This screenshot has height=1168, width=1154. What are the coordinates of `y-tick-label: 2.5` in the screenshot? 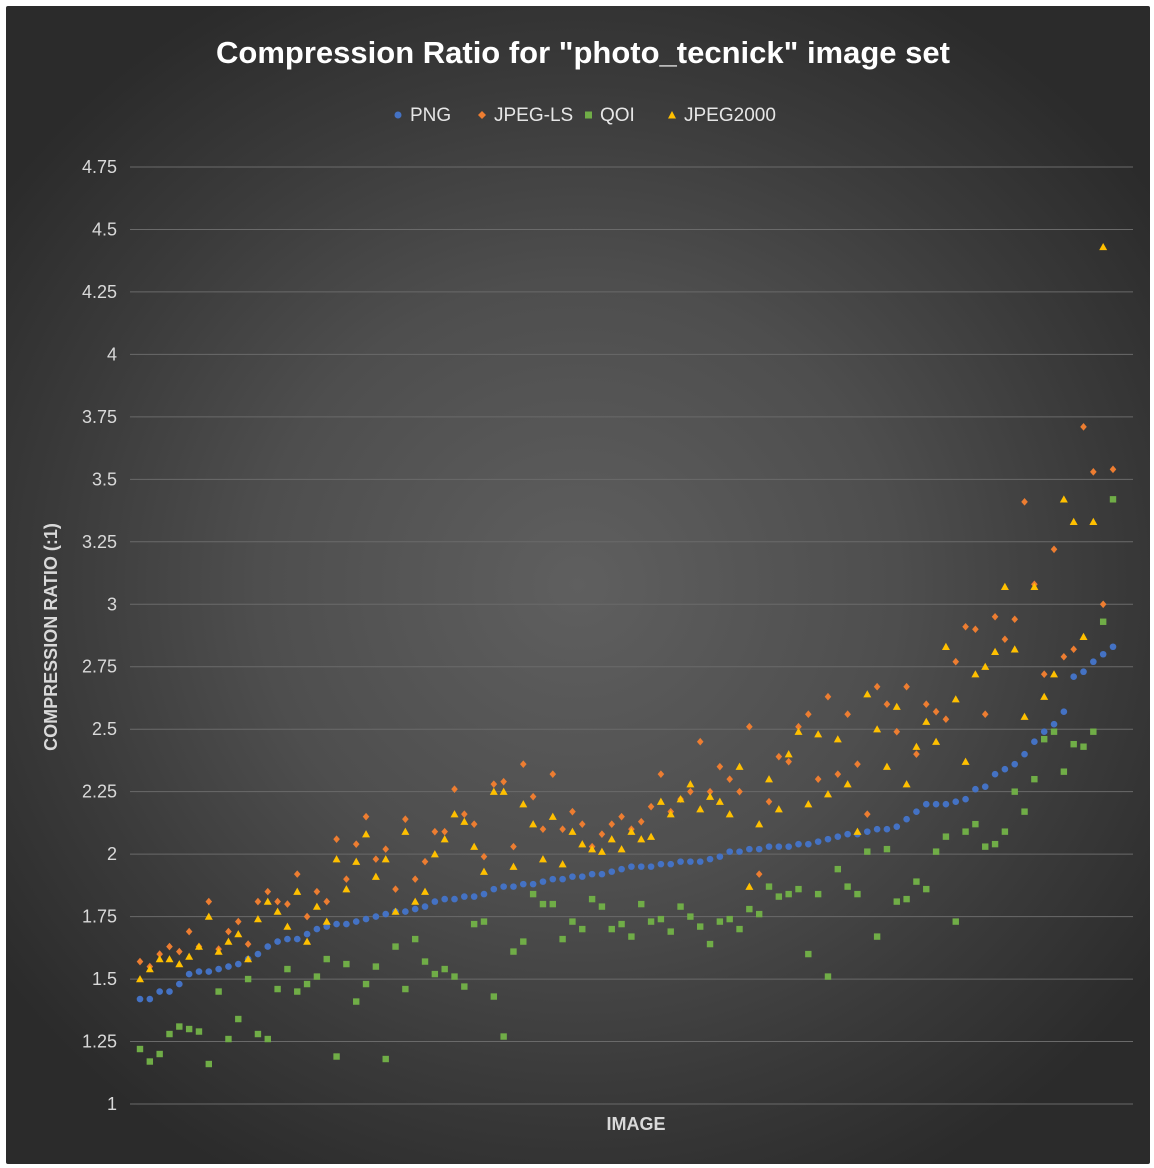 It's located at (104, 729).